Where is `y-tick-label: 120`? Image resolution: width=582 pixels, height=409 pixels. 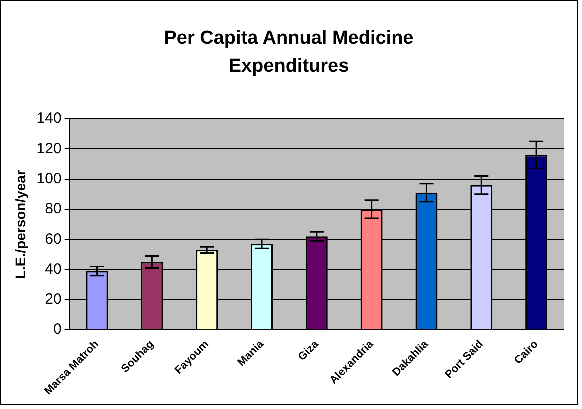 y-tick-label: 120 is located at coordinates (49, 149).